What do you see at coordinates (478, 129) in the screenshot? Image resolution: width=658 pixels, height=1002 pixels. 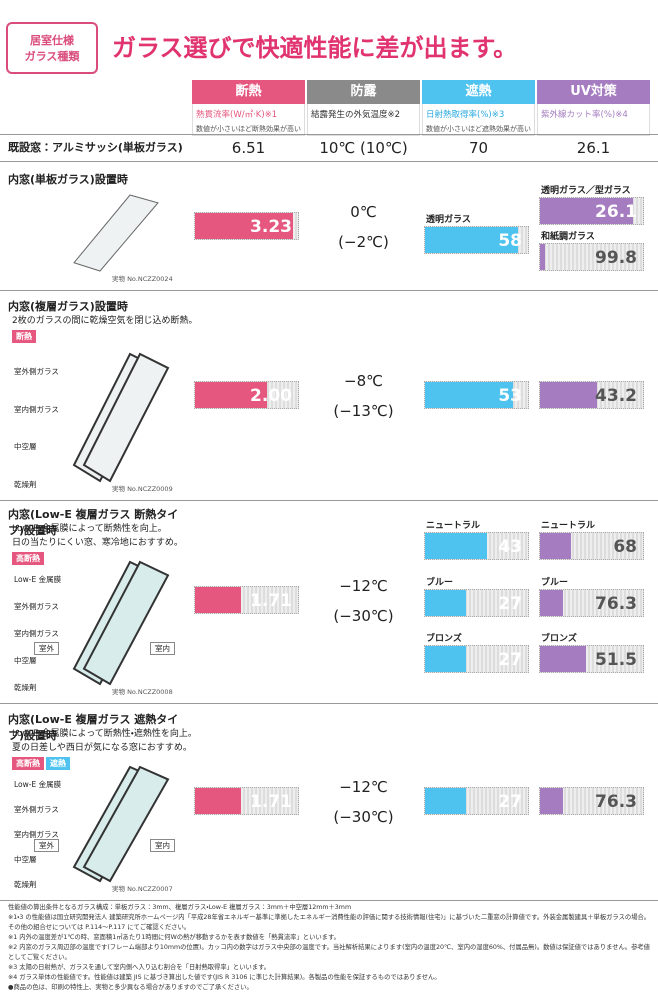 I see `column-note: 数値が小さいほど遮熱効果が高い` at bounding box center [478, 129].